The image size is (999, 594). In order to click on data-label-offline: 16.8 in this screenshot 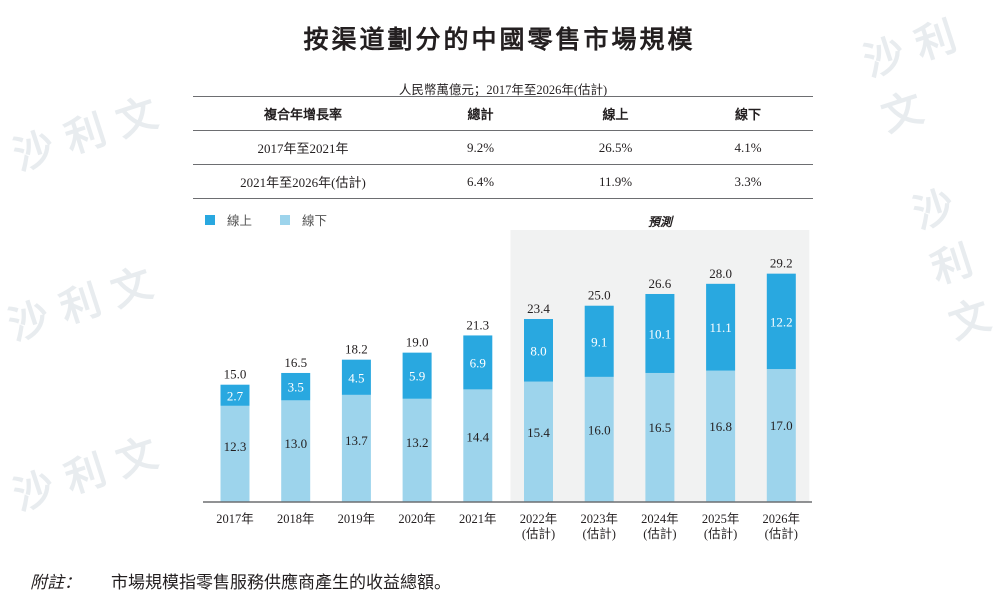, I will do `click(720, 426)`.